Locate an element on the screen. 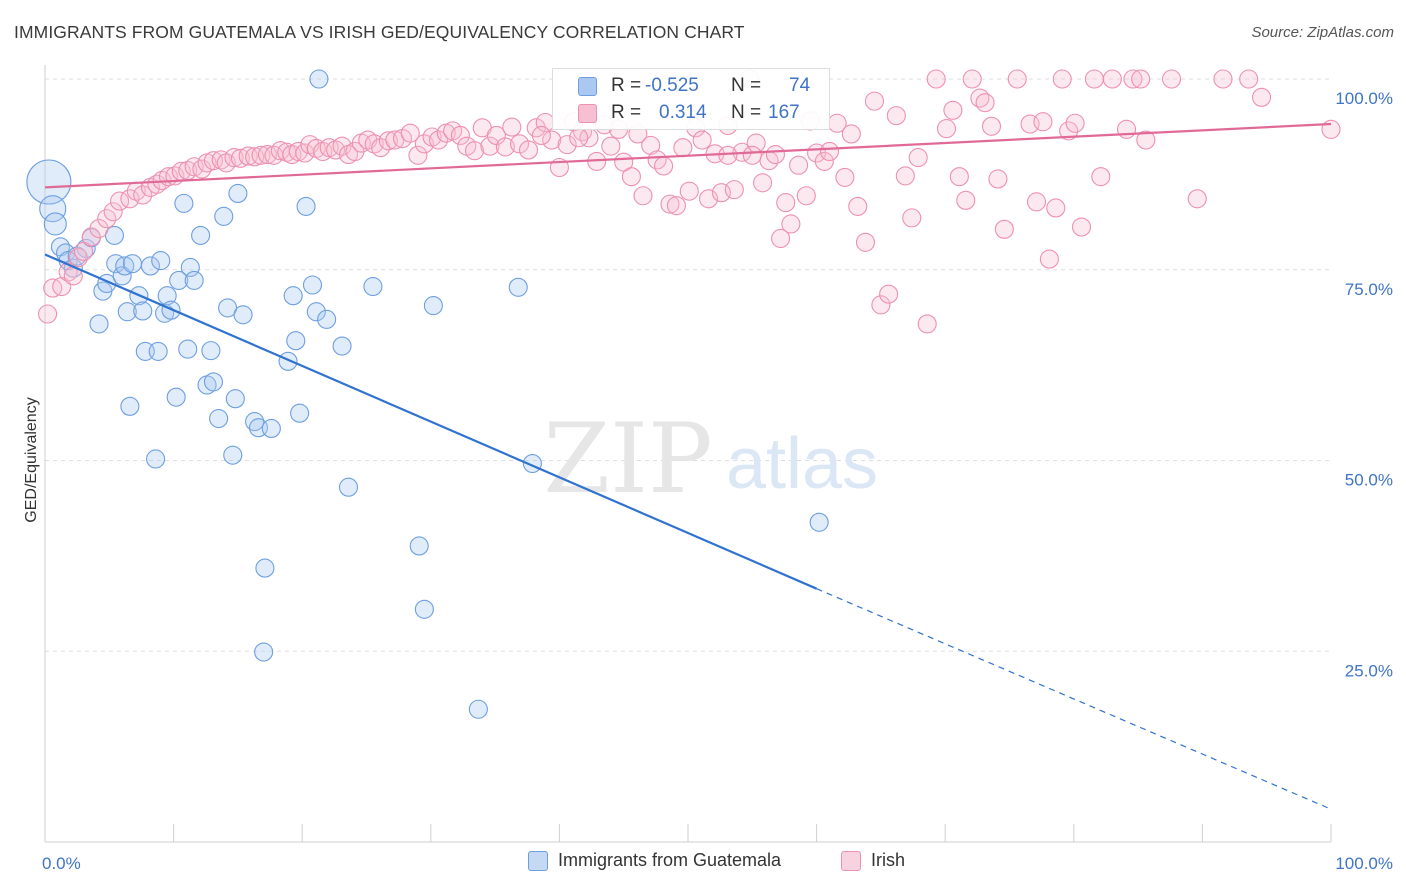 This screenshot has height=892, width=1406. legend-swatch-guatemala is located at coordinates (538, 860).